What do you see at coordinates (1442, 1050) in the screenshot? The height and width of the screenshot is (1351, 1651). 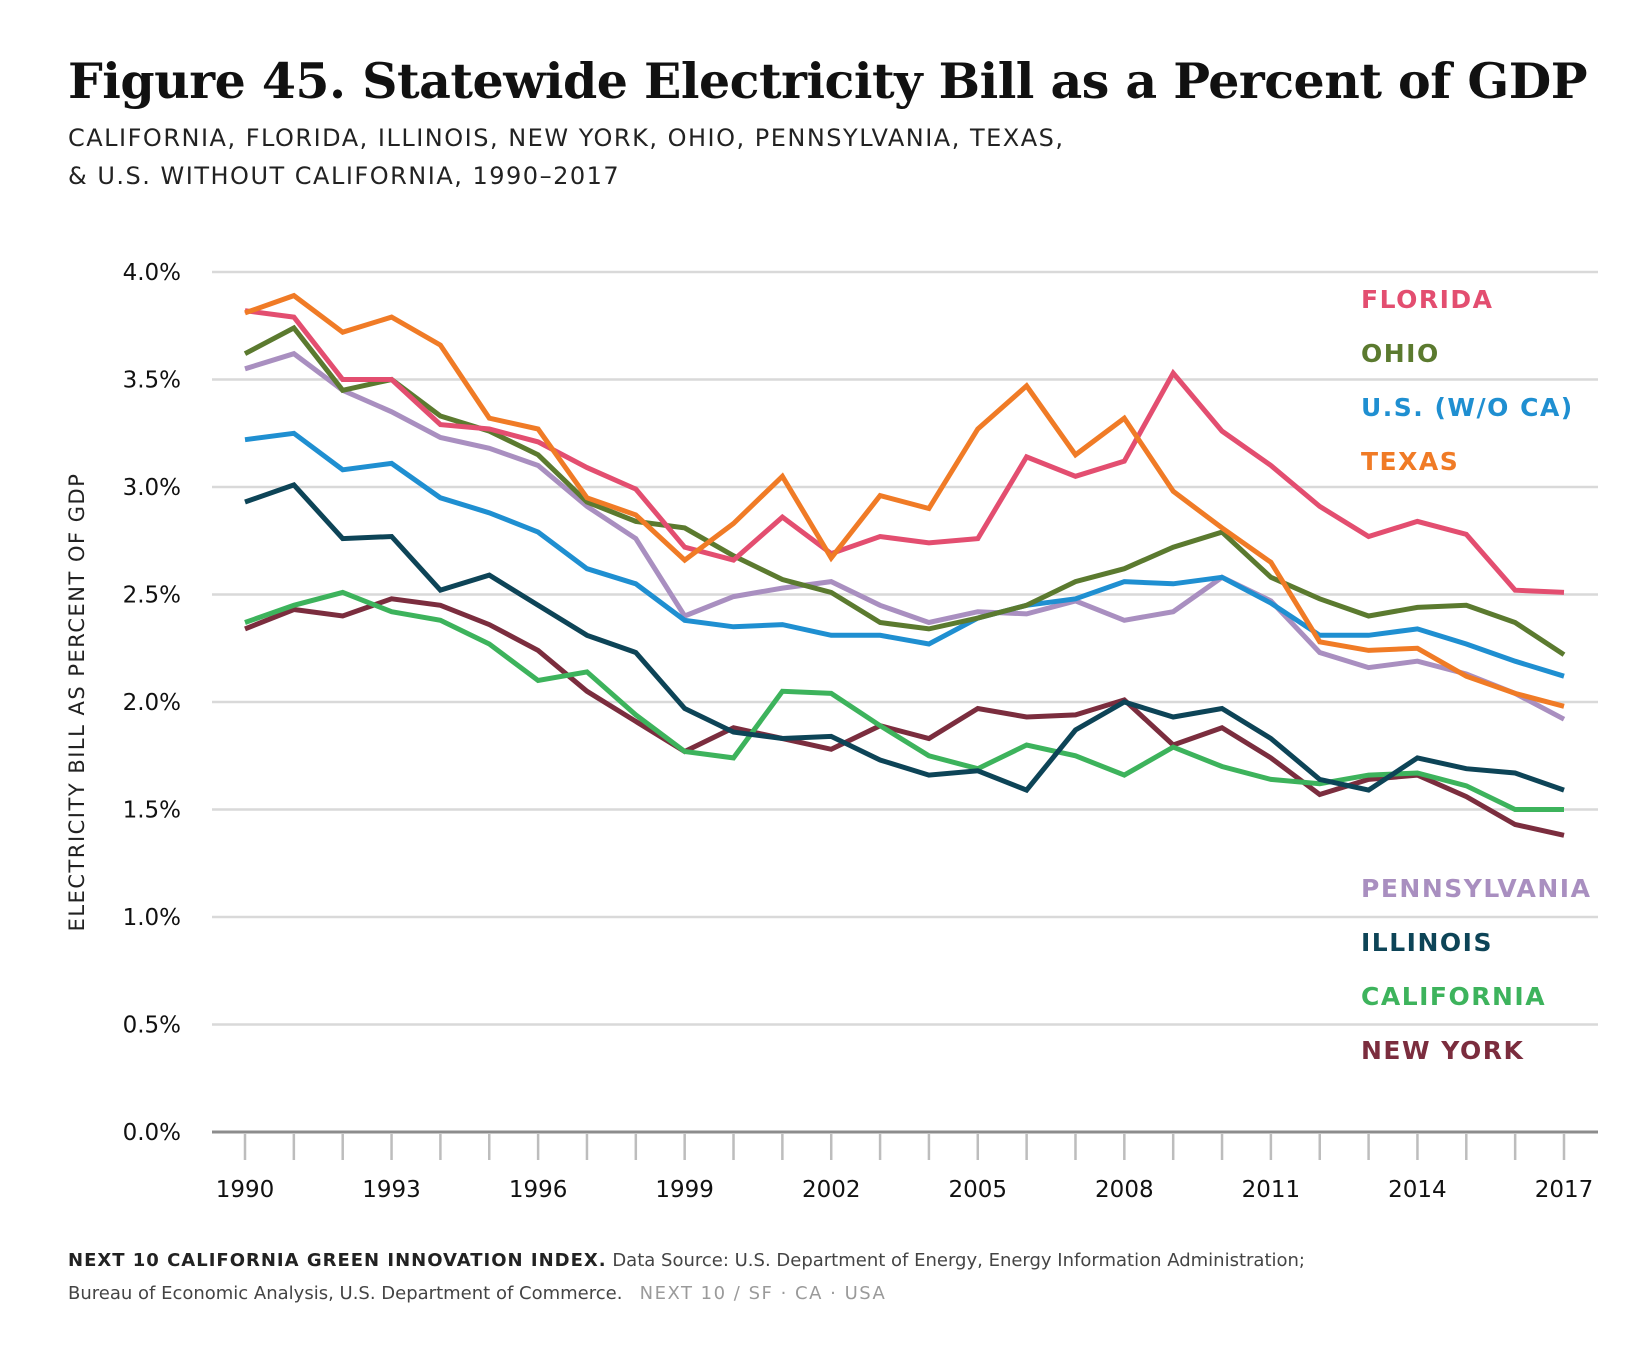 I see `legend-label: NEW YORK` at bounding box center [1442, 1050].